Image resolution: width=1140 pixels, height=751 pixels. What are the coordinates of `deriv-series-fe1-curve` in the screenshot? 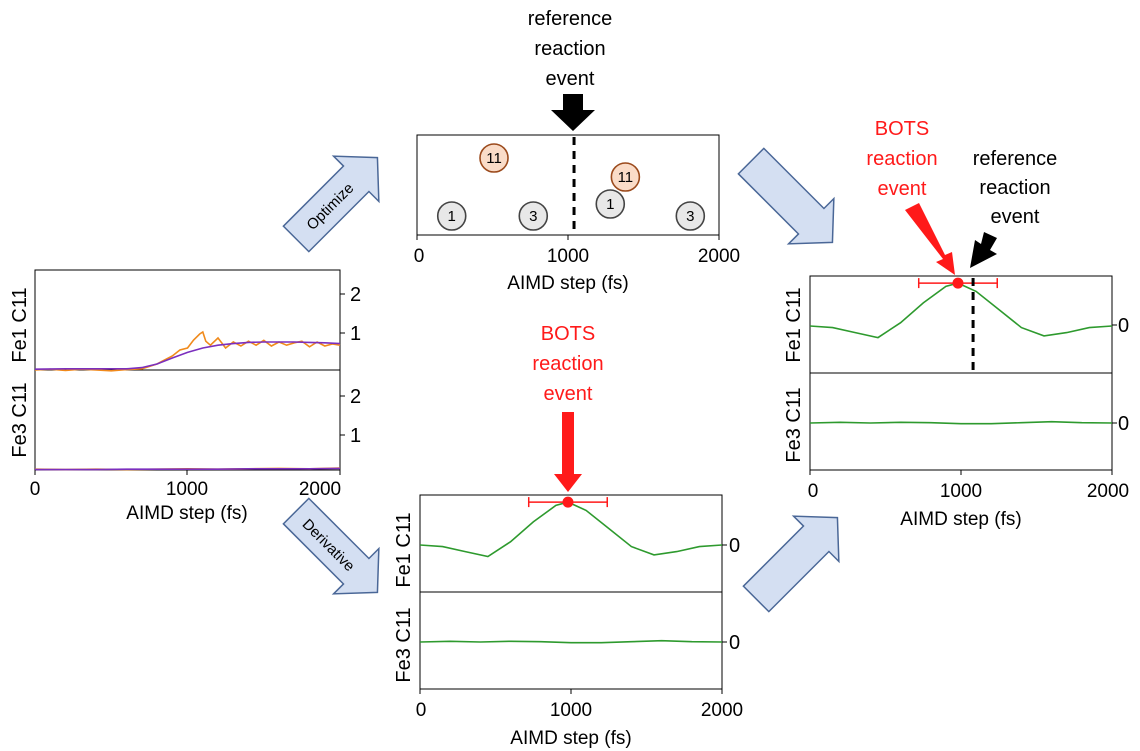 It's located at (571, 529).